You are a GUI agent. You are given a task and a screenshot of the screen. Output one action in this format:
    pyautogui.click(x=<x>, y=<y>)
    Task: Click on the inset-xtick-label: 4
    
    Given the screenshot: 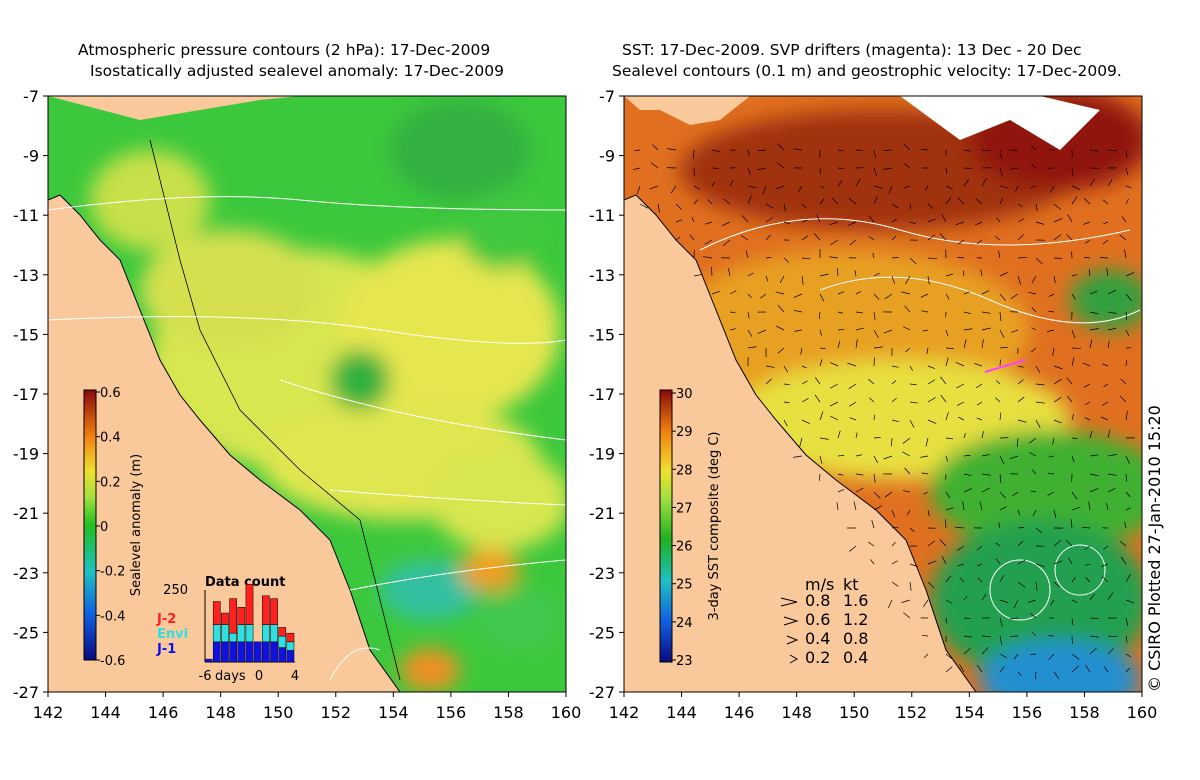 What is the action you would take?
    pyautogui.click(x=295, y=676)
    